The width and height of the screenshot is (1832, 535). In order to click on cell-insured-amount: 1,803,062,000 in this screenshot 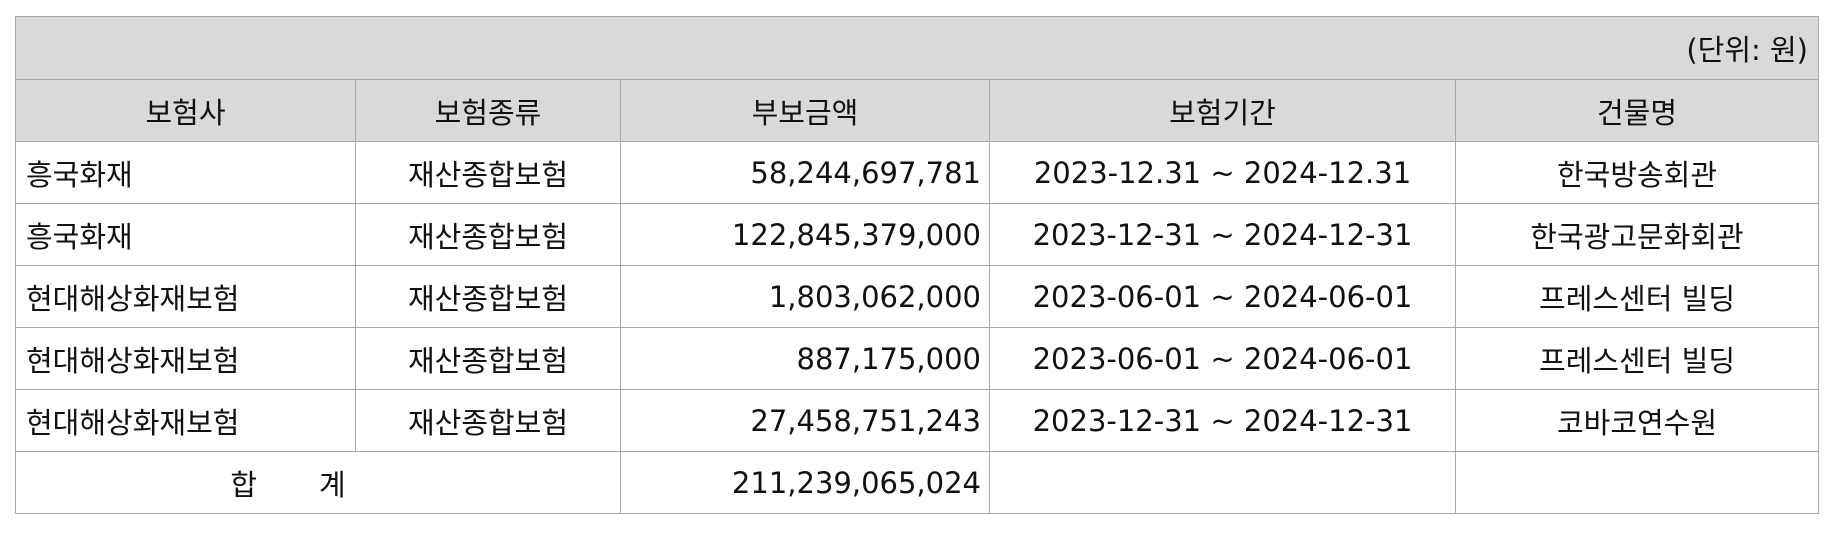, I will do `click(805, 296)`.